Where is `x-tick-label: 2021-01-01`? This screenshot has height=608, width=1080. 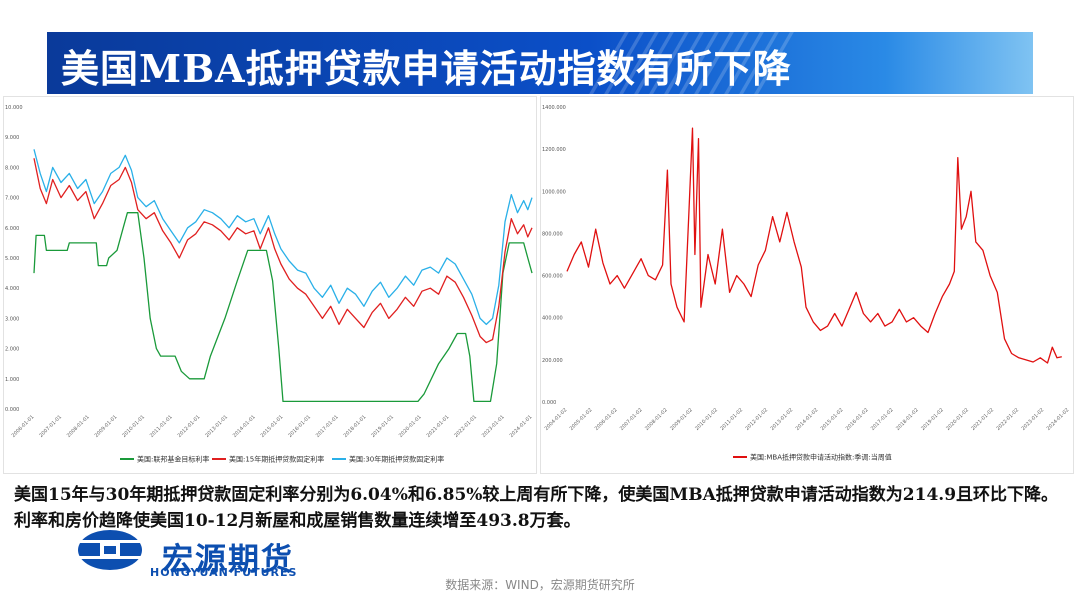
x-tick-label: 2021-01-01 is located at coordinates (438, 426).